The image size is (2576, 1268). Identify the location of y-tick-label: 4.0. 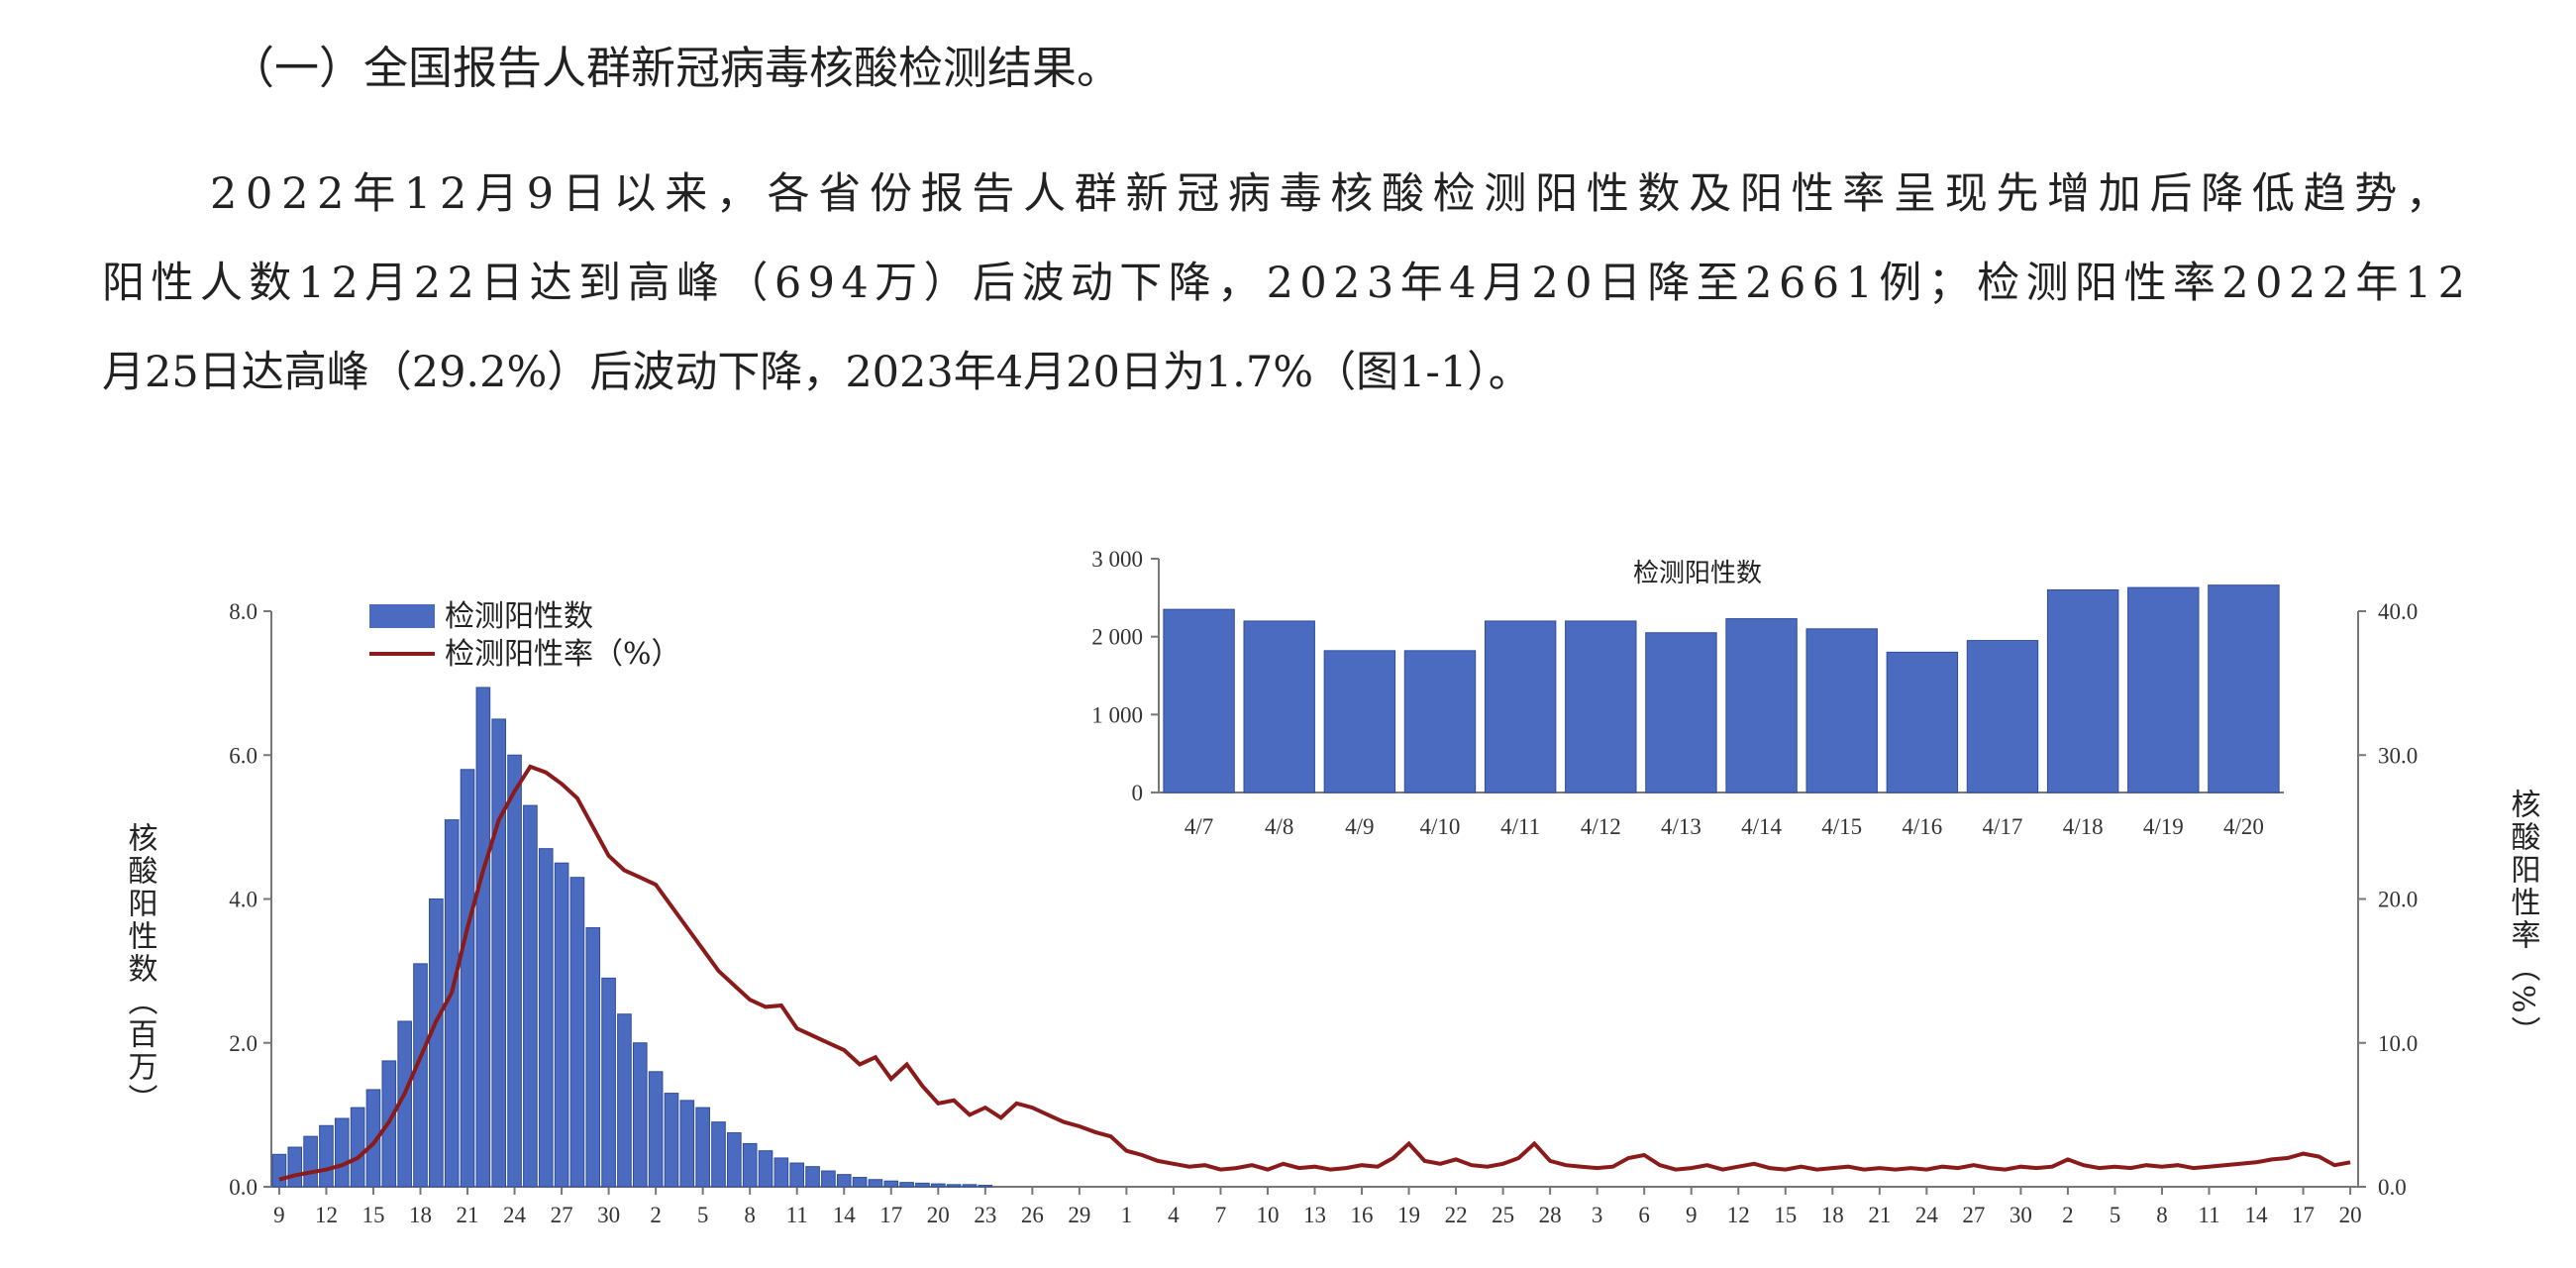
(243, 900).